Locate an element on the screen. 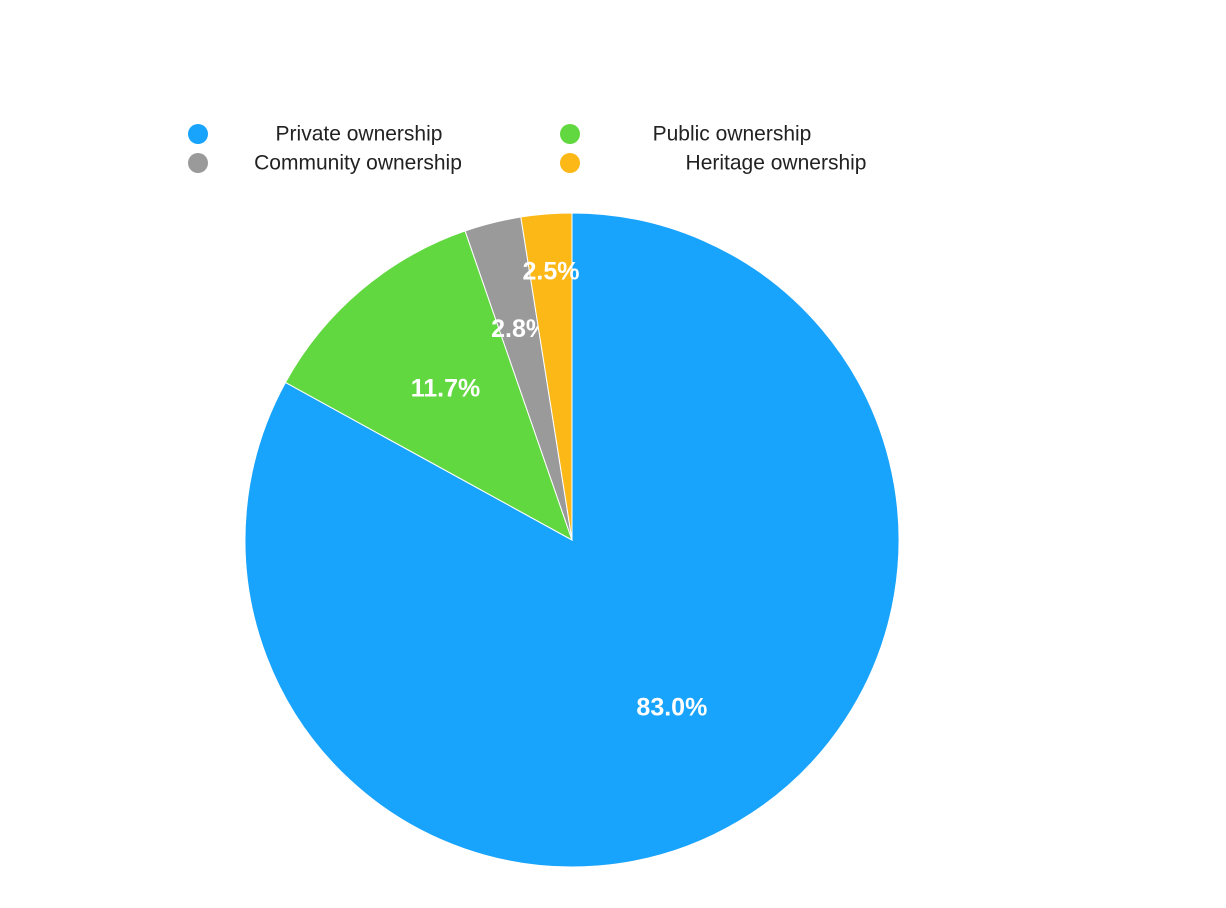 Image resolution: width=1226 pixels, height=908 pixels. legend-label: Community ownership is located at coordinates (358, 163).